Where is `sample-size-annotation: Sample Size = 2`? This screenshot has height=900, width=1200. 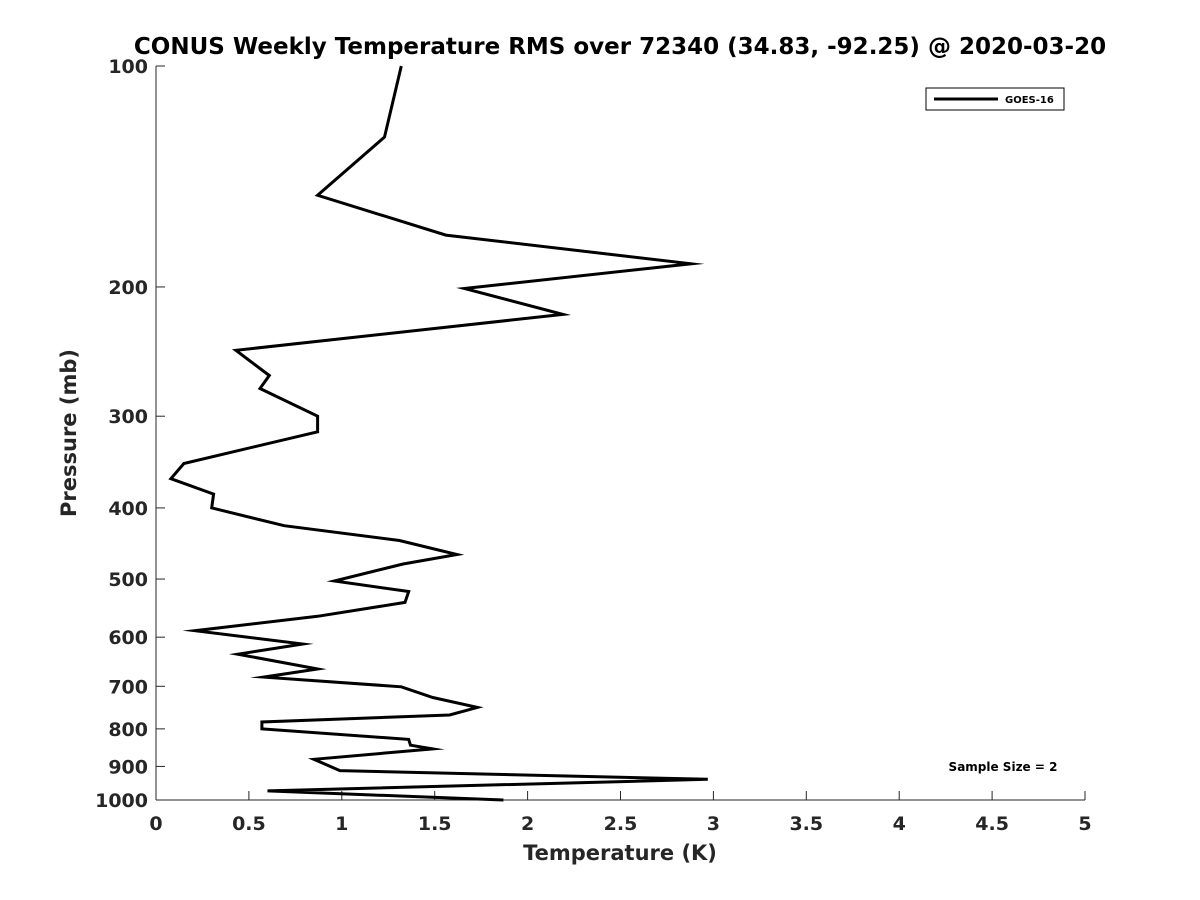
sample-size-annotation: Sample Size = 2 is located at coordinates (1003, 767).